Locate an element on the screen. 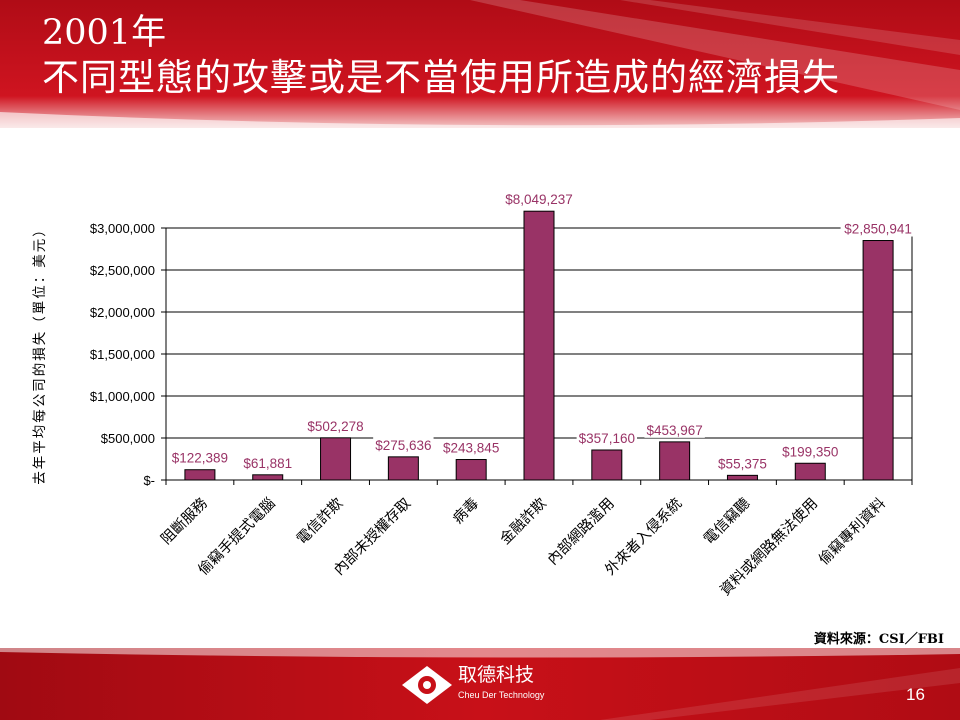 The image size is (960, 720). x-category-label: 阻斷服務 is located at coordinates (184, 520).